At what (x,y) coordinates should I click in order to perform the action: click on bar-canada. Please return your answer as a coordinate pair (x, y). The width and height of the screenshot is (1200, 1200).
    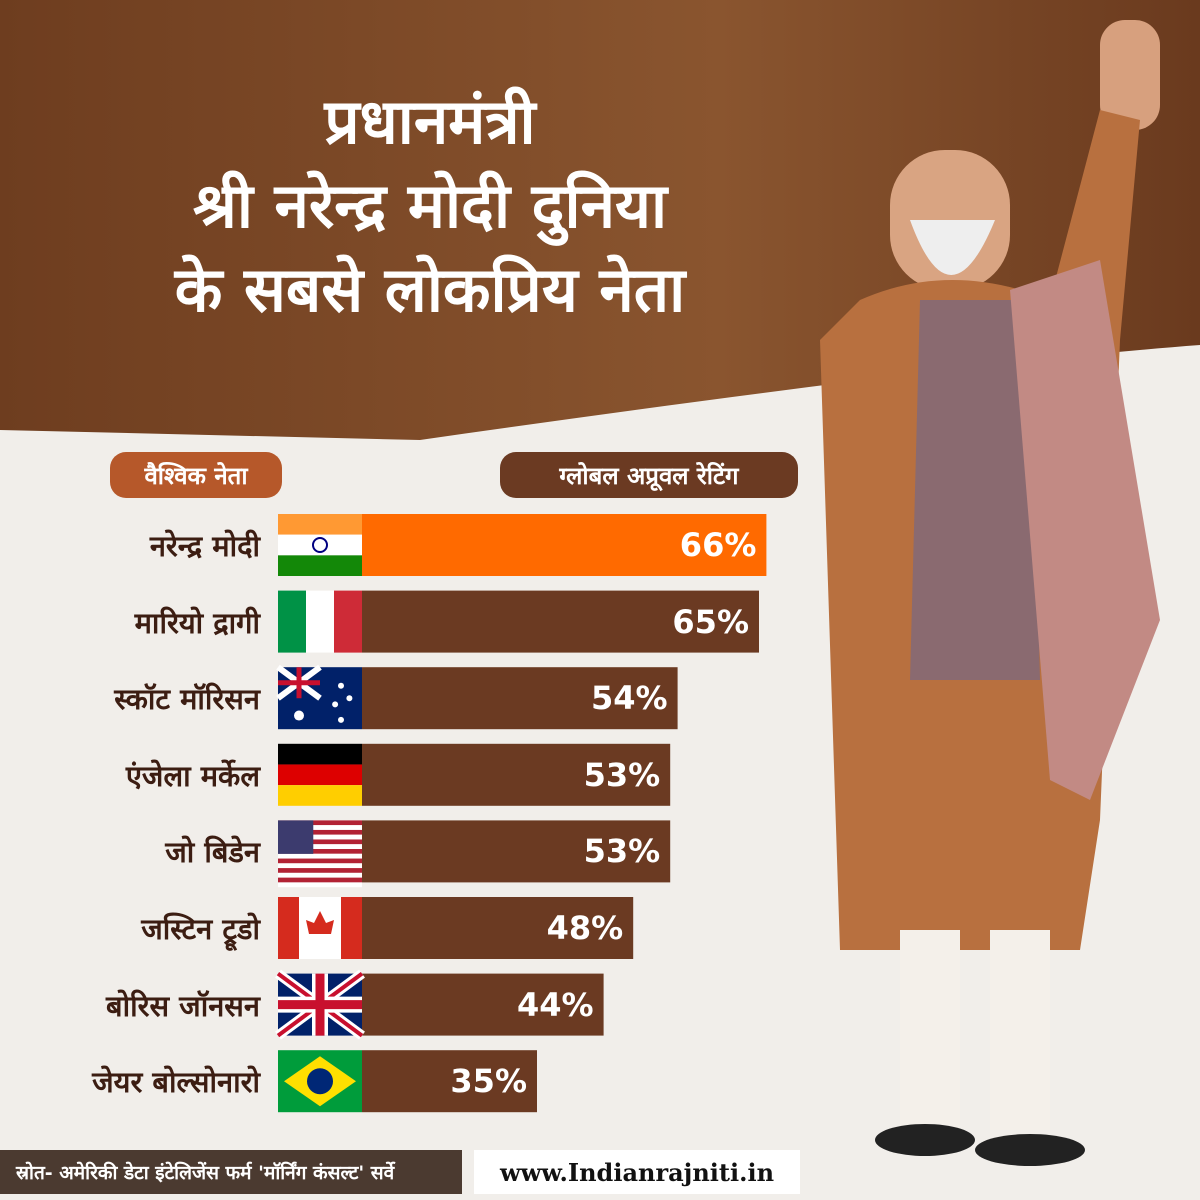
    Looking at the image, I should click on (498, 928).